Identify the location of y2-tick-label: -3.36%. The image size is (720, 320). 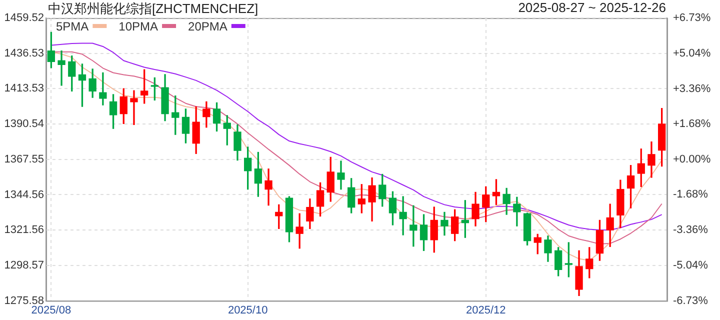
(690, 230).